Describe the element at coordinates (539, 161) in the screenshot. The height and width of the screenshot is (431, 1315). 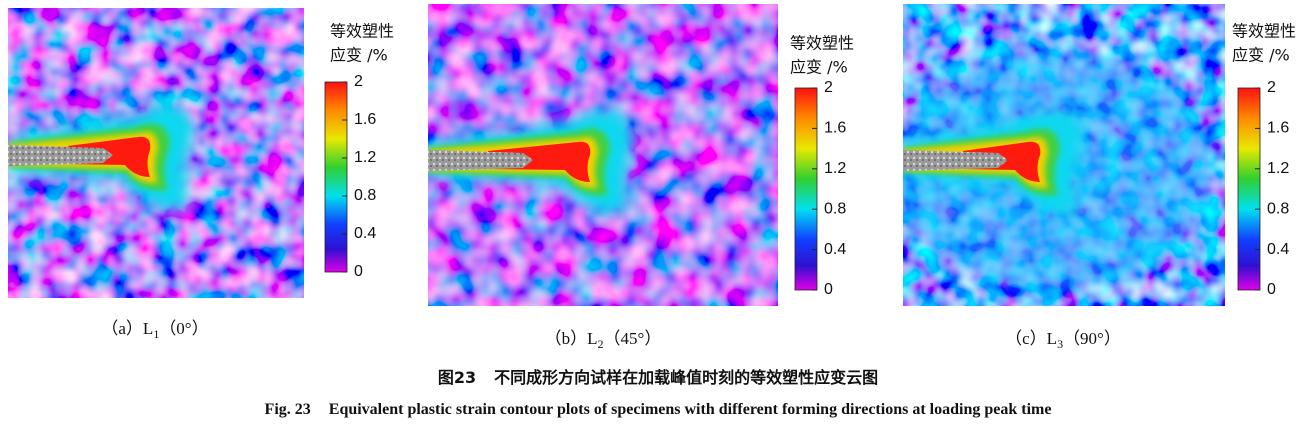
I see `peak-region` at that location.